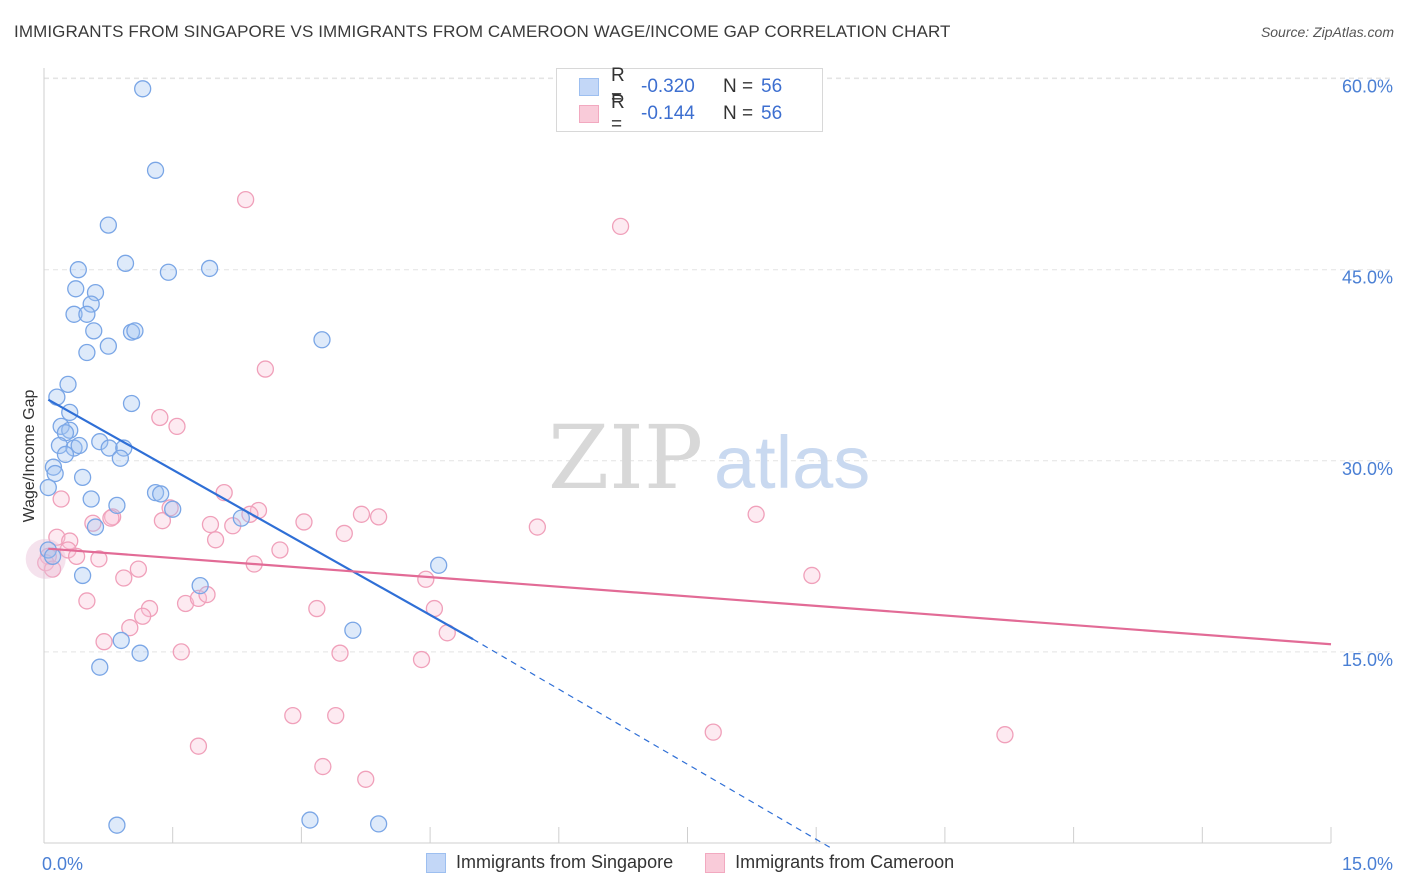  Describe the element at coordinates (1367, 469) in the screenshot. I see `y-tick-label: 30.0%` at that location.